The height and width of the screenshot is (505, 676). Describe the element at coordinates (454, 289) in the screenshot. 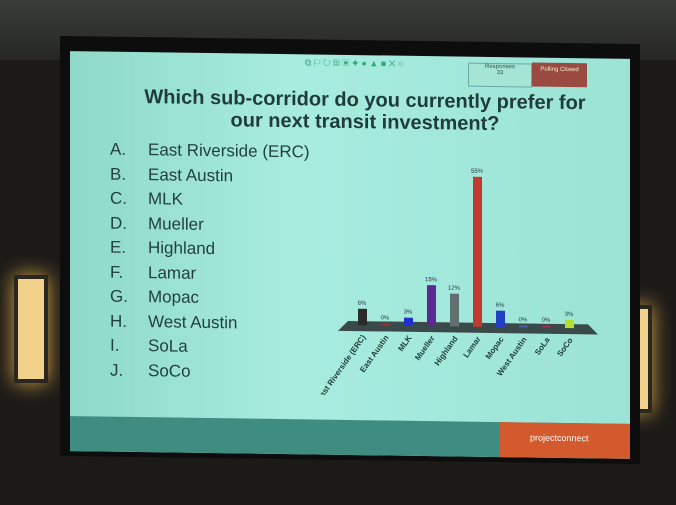

I see `bar-value-label: 12%` at that location.